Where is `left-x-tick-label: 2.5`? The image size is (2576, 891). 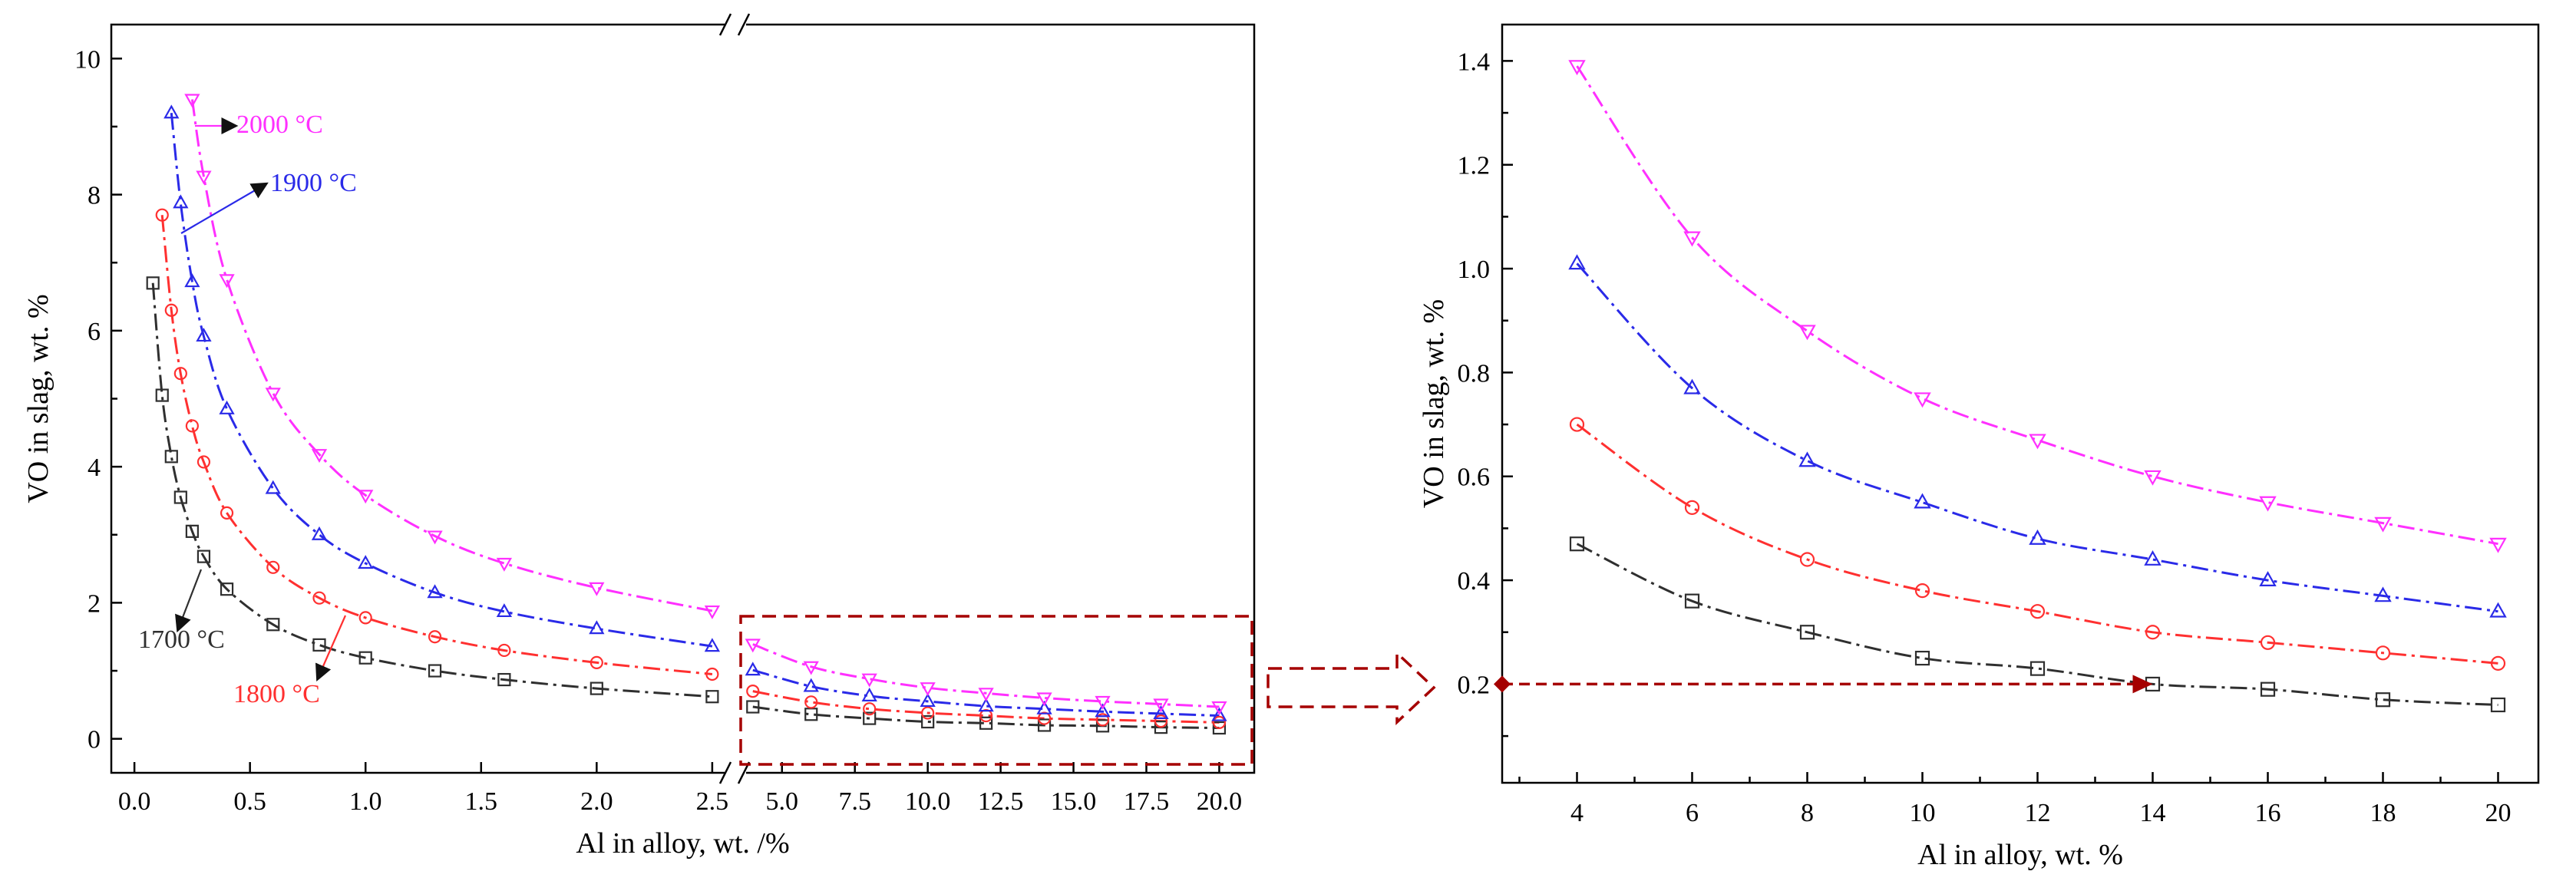 left-x-tick-label: 2.5 is located at coordinates (712, 801).